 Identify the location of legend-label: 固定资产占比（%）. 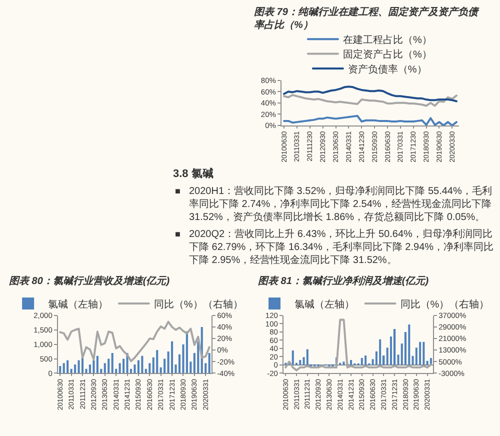
(387, 54).